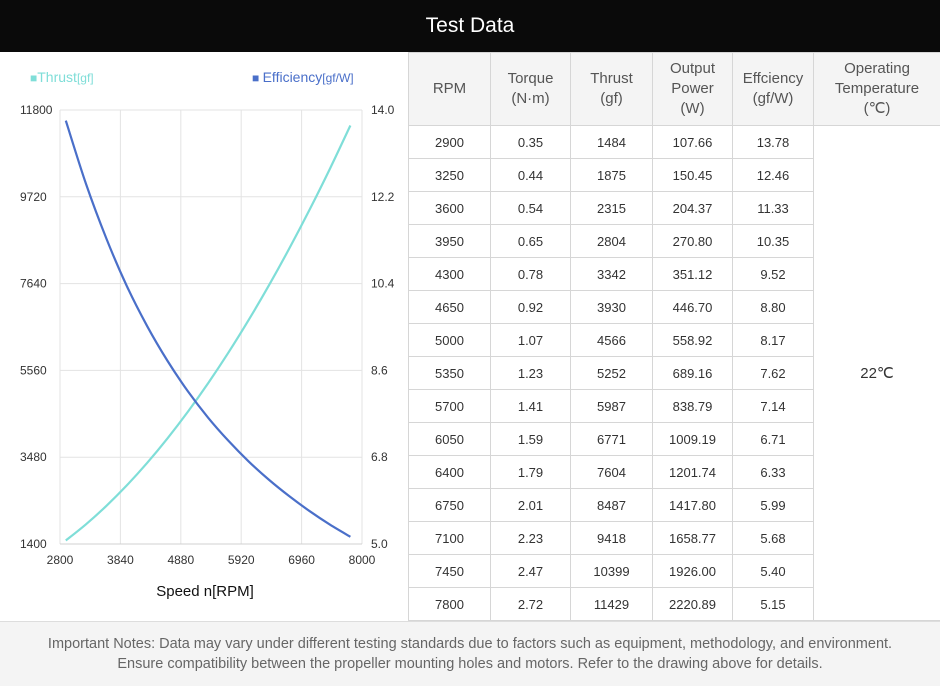  I want to click on x-tick-label: 2800, so click(60, 560).